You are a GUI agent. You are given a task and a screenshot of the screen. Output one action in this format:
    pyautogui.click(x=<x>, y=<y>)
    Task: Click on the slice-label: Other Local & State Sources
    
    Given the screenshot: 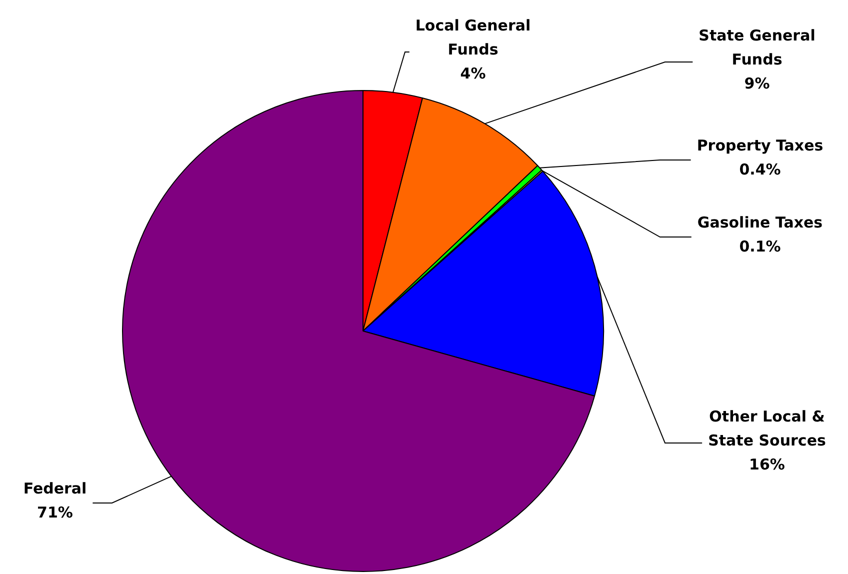 What is the action you would take?
    pyautogui.click(x=767, y=428)
    